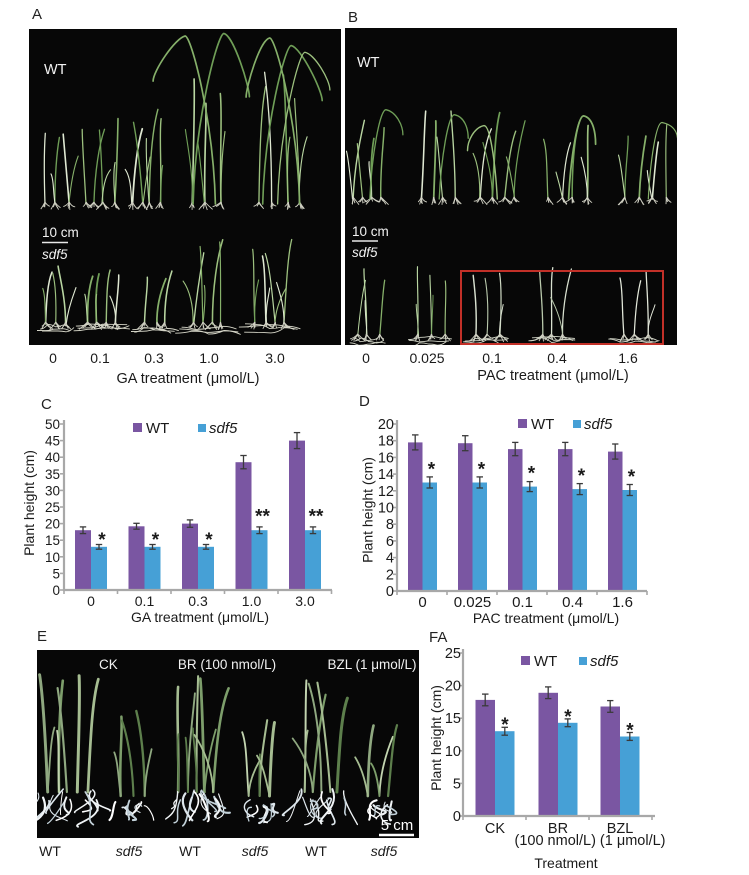 Image resolution: width=749 pixels, height=875 pixels. Describe the element at coordinates (52, 490) in the screenshot. I see `svg-text: 30` at that location.